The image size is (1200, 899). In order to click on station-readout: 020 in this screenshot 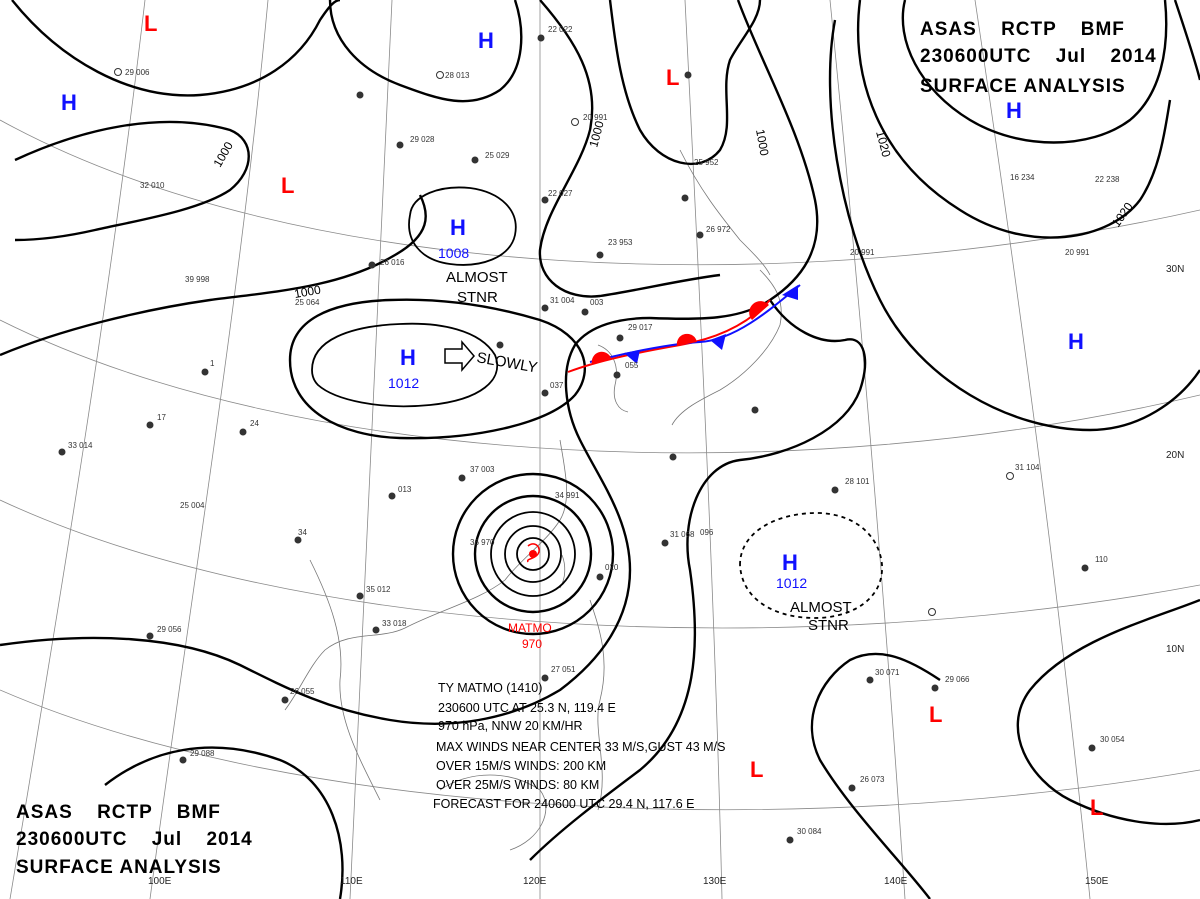, I will do `click(612, 567)`.